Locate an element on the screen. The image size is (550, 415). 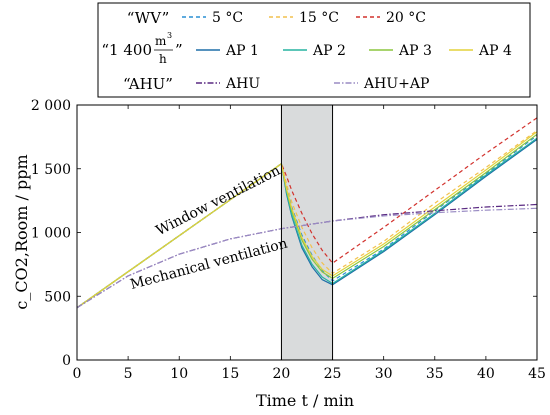
x-tick-label: 0 is located at coordinates (77, 374).